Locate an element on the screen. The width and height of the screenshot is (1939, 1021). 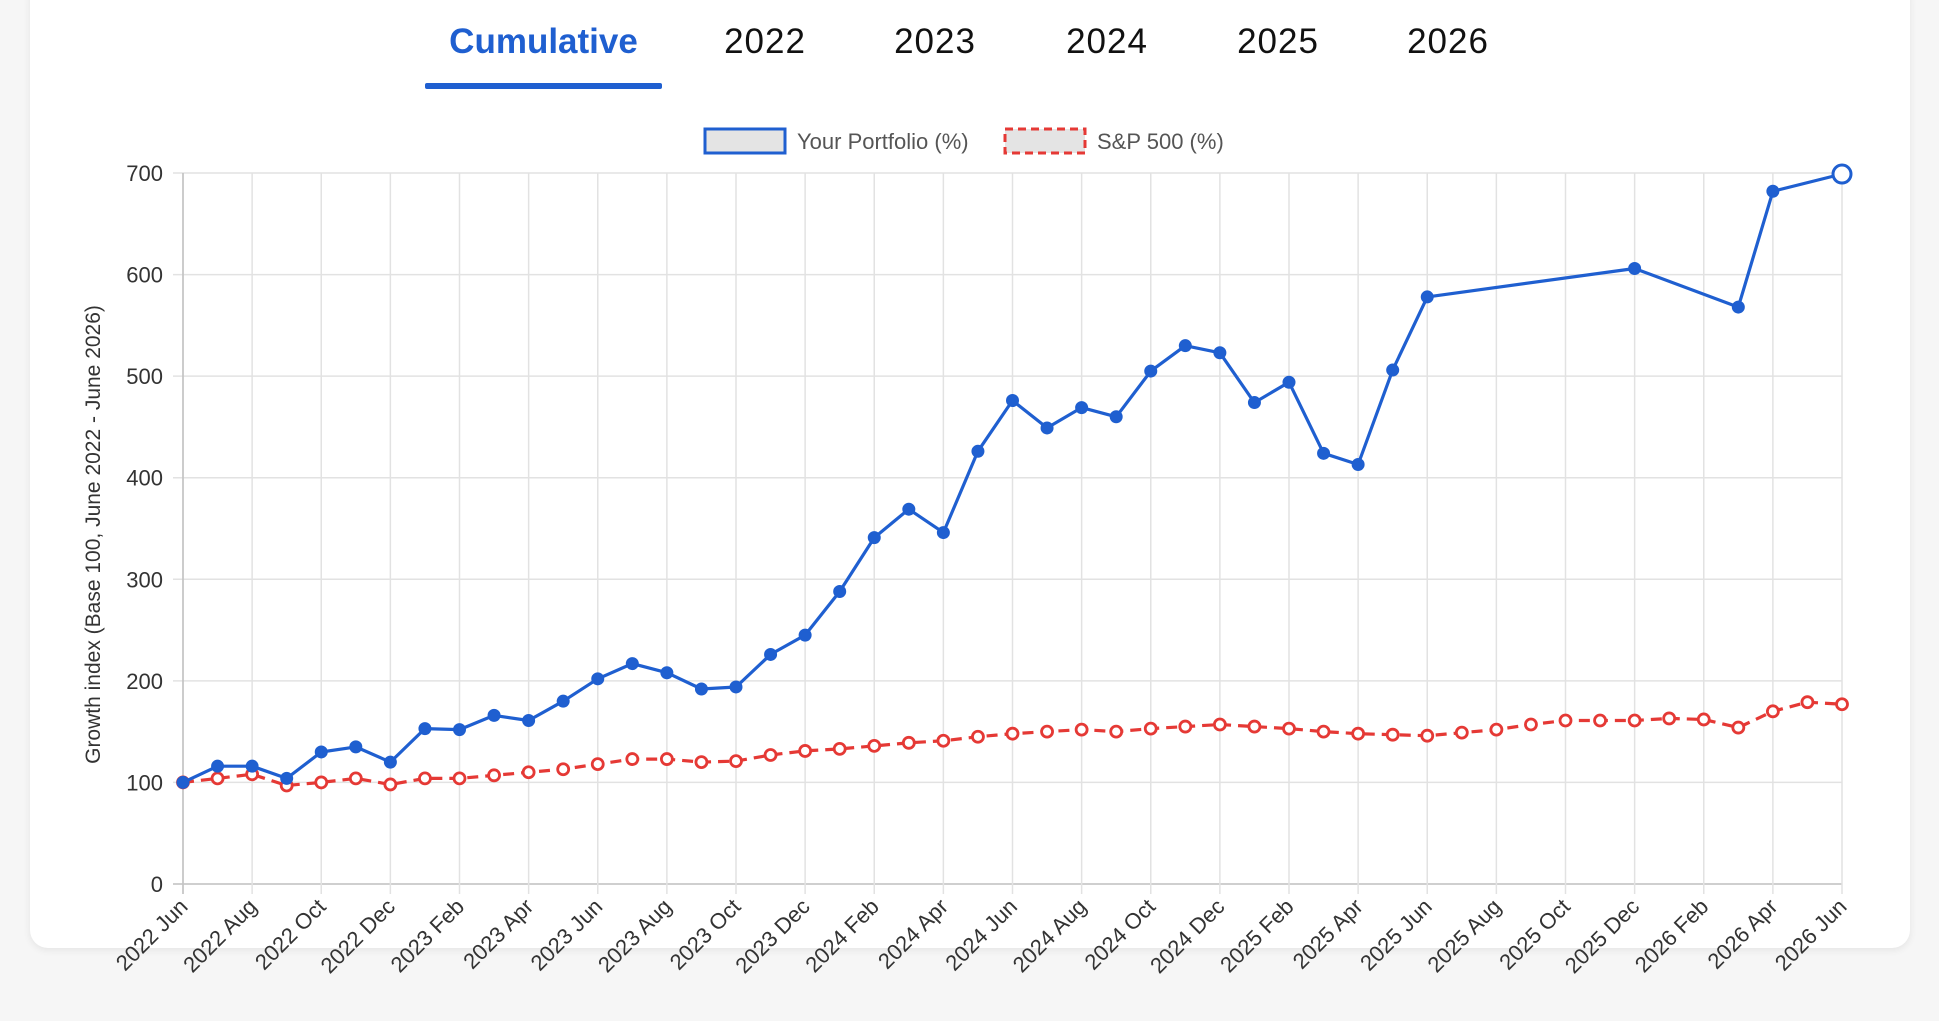
tab-2025: 2025 is located at coordinates (1278, 41).